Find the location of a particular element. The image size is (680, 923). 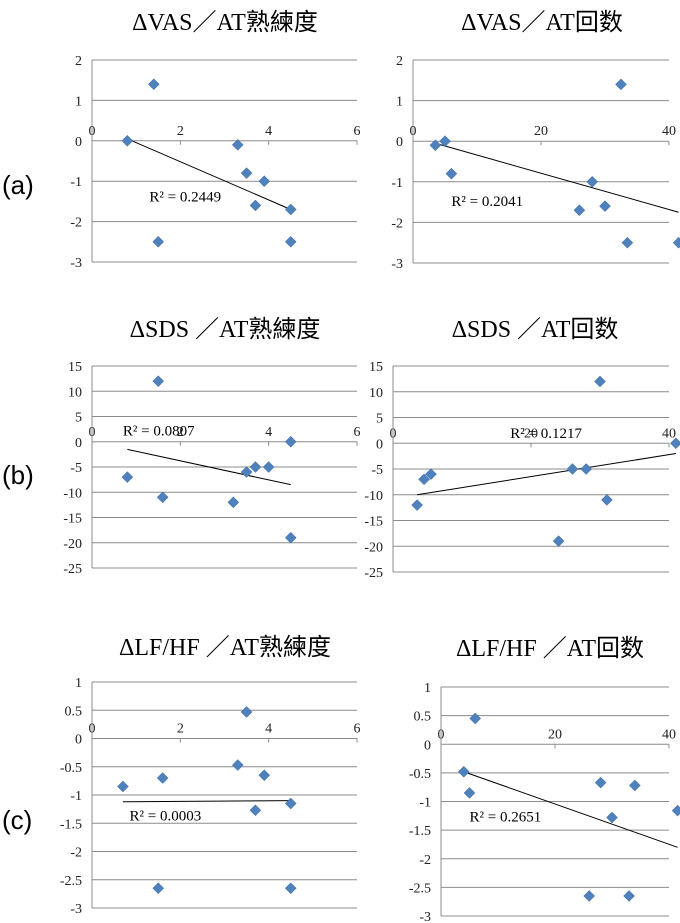

y-tick-label: -0.5 is located at coordinates (71, 768).